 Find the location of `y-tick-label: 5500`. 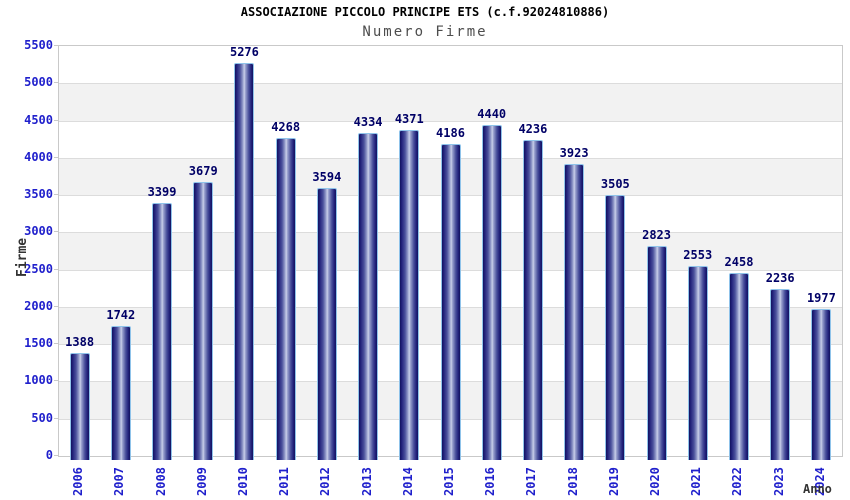

y-tick-label: 5500 is located at coordinates (38, 45).